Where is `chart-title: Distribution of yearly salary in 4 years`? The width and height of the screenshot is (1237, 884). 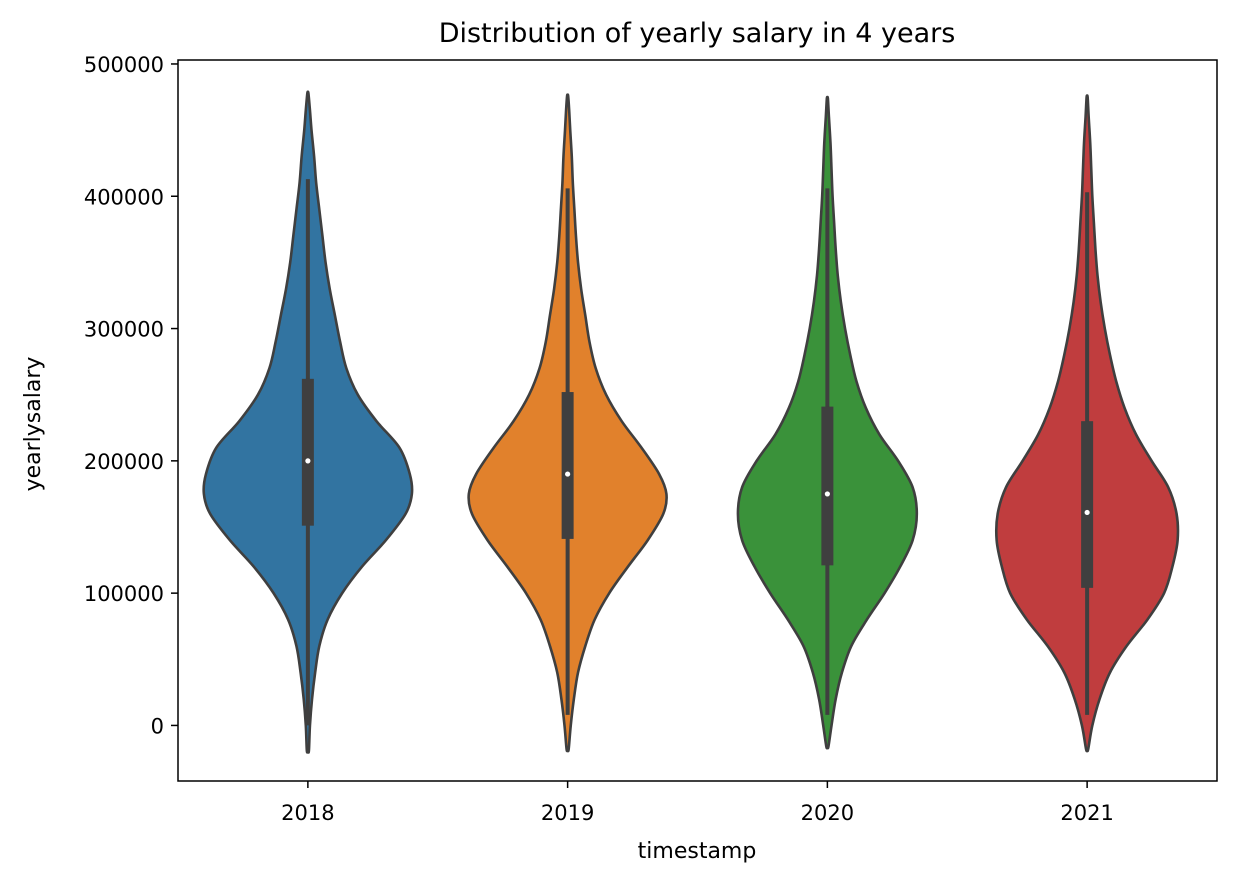 chart-title: Distribution of yearly salary in 4 years is located at coordinates (697, 33).